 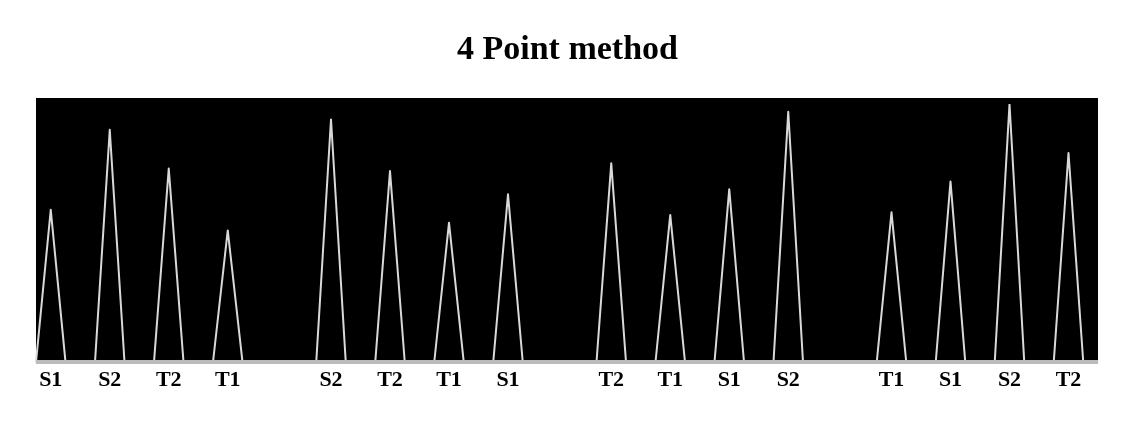 What do you see at coordinates (567, 48) in the screenshot?
I see `chart-title: 4 Point method` at bounding box center [567, 48].